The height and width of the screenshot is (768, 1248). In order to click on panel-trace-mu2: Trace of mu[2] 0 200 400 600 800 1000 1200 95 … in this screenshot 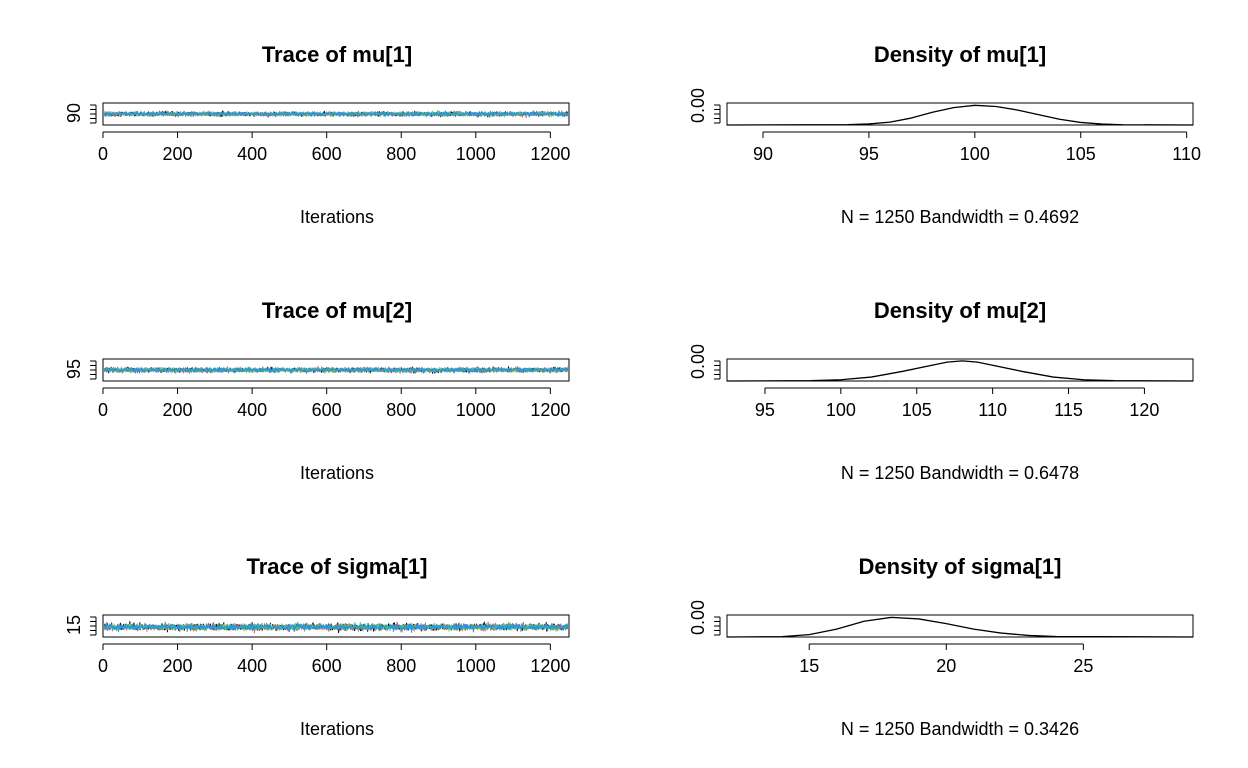, I will do `click(317, 390)`.